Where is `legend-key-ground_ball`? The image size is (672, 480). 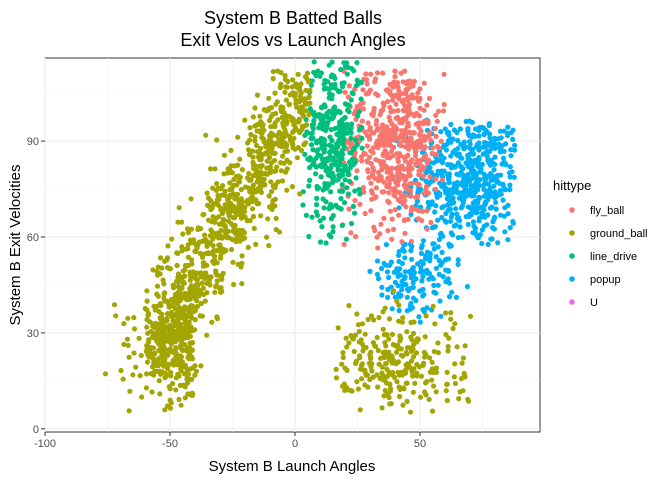
legend-key-ground_ball is located at coordinates (572, 233).